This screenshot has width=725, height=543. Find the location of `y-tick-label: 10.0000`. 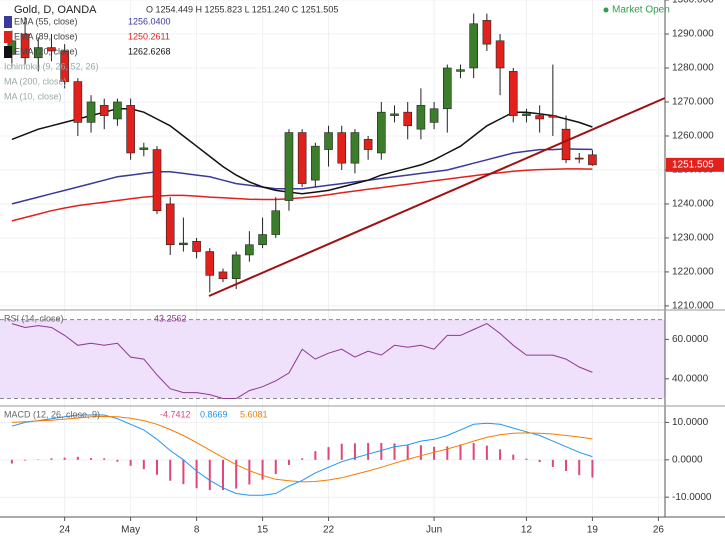

y-tick-label: 10.0000 is located at coordinates (690, 422).